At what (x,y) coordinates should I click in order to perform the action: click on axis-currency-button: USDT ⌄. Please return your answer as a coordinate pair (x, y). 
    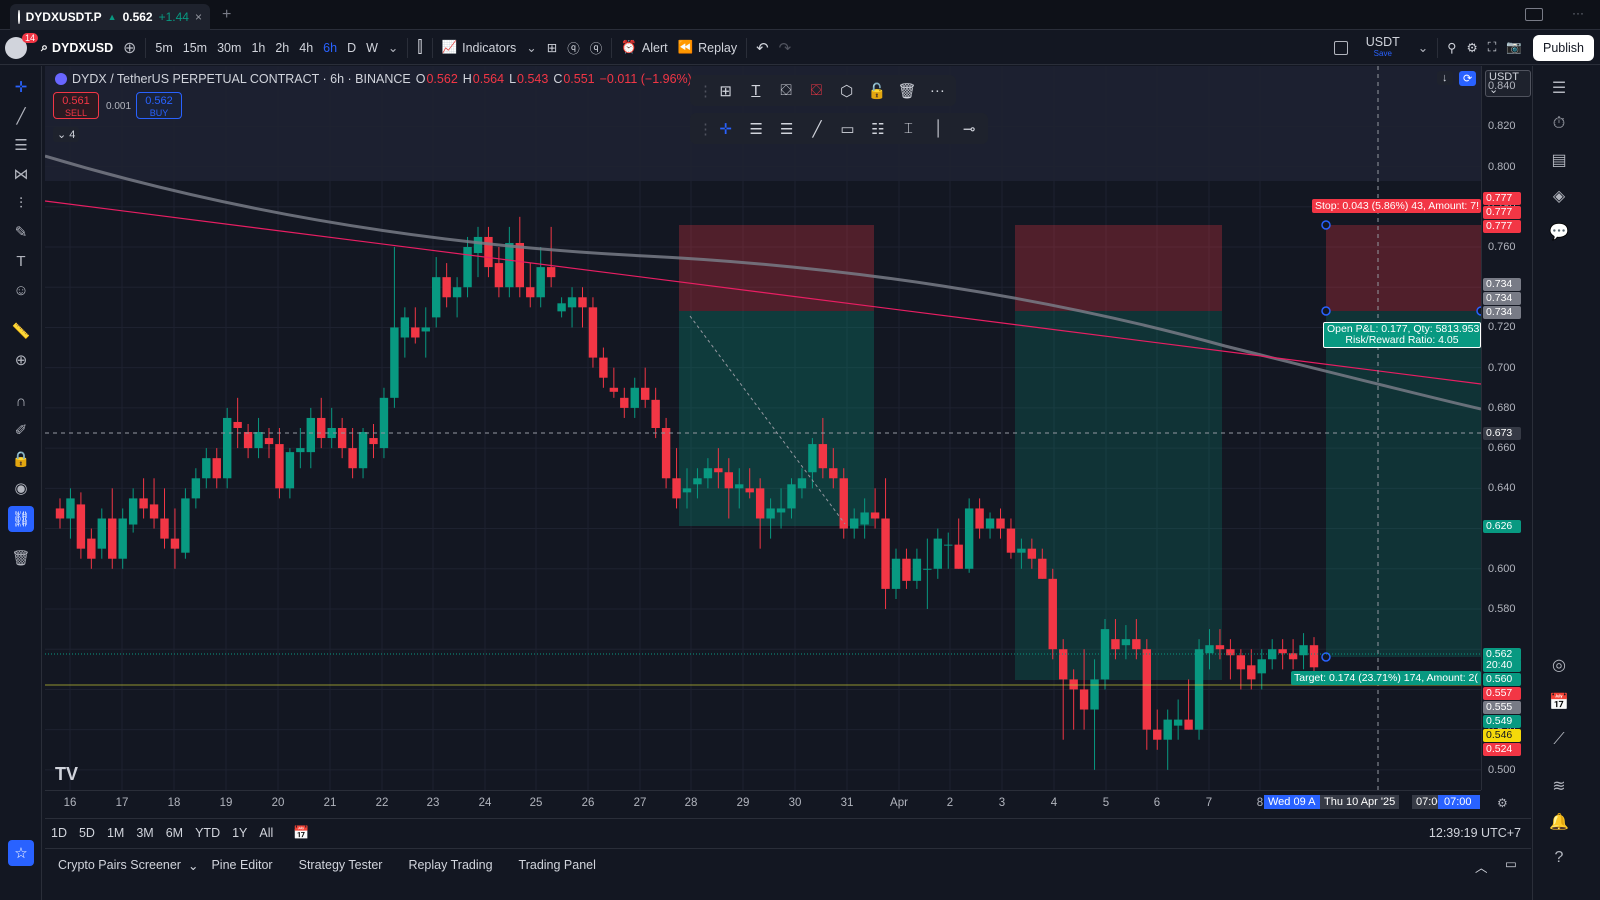
    Looking at the image, I should click on (1508, 83).